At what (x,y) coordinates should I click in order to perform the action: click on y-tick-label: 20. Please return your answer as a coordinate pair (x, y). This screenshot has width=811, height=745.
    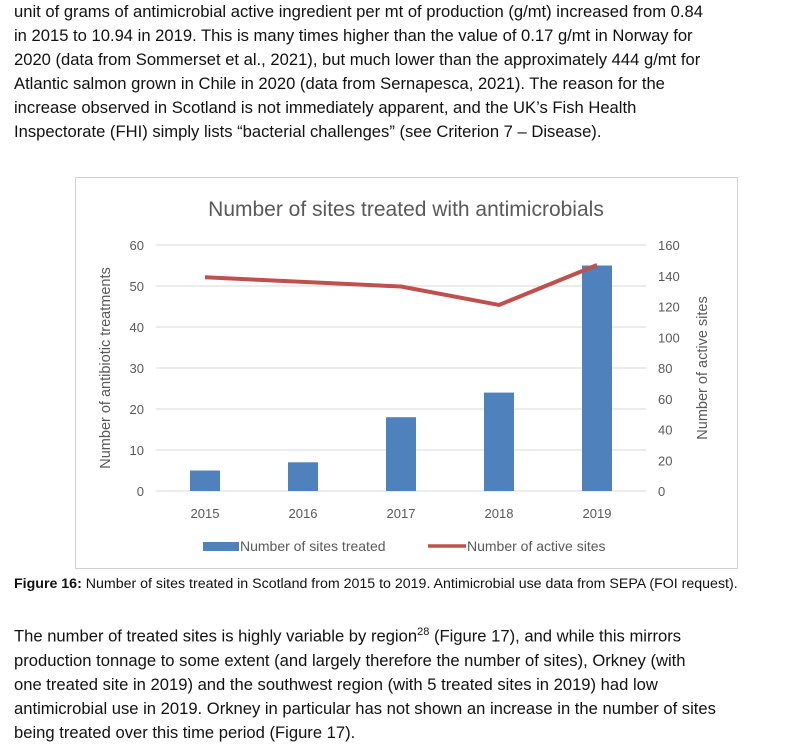
    Looking at the image, I should click on (137, 409).